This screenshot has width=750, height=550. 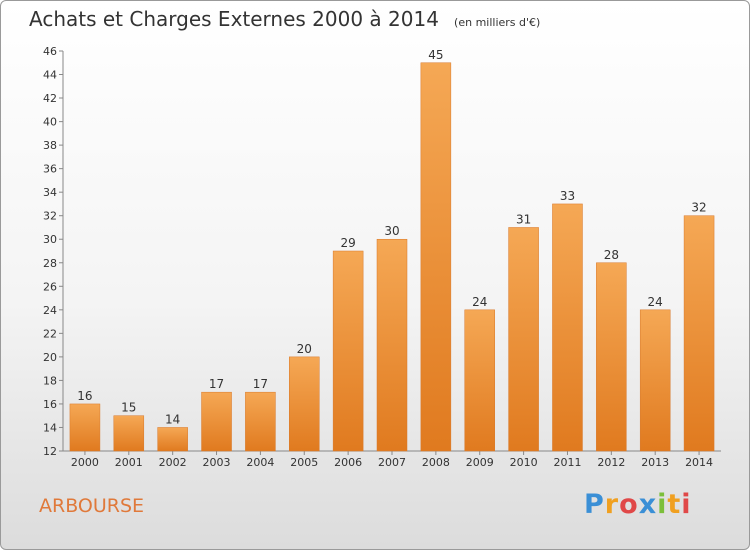 What do you see at coordinates (611, 357) in the screenshot?
I see `bar-2012` at bounding box center [611, 357].